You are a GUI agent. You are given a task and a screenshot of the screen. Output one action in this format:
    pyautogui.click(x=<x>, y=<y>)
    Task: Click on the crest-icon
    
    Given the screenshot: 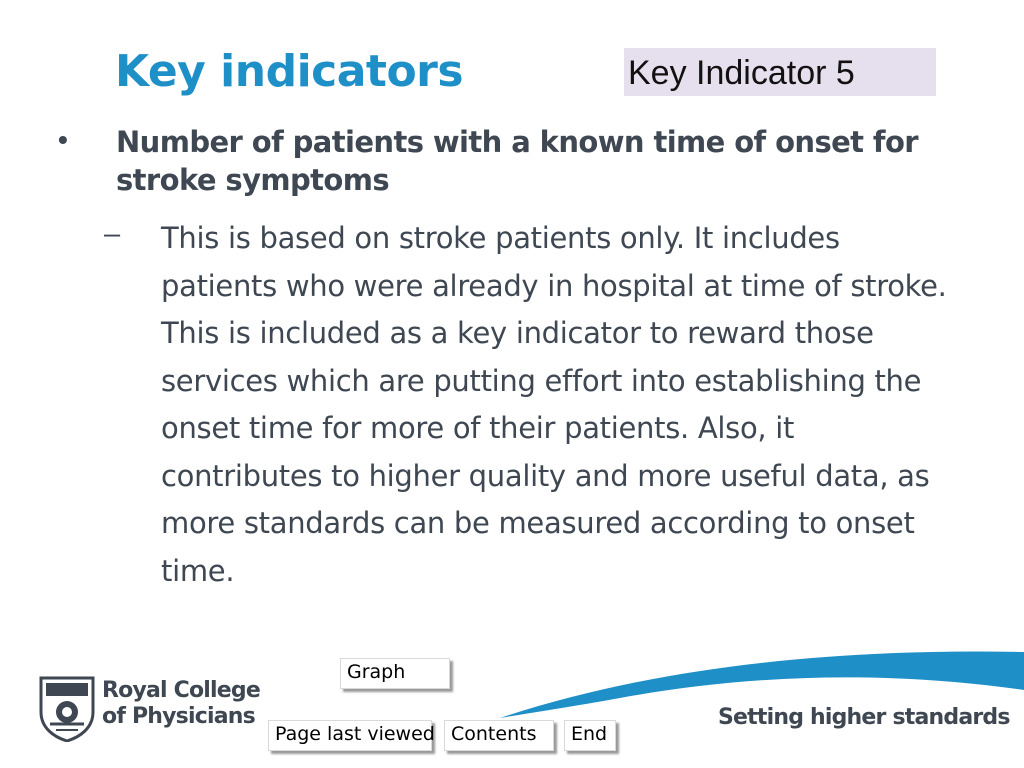 What is the action you would take?
    pyautogui.click(x=67, y=709)
    